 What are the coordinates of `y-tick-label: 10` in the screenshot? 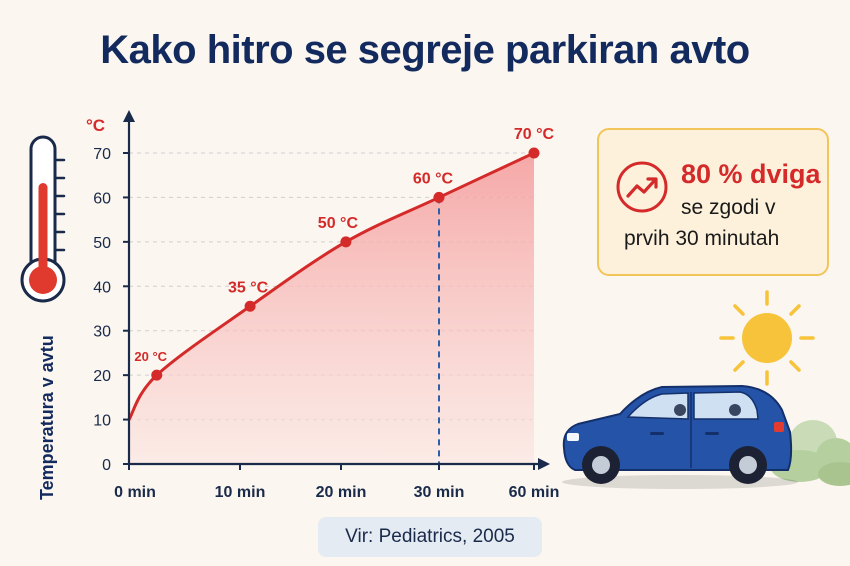 It's located at (102, 421).